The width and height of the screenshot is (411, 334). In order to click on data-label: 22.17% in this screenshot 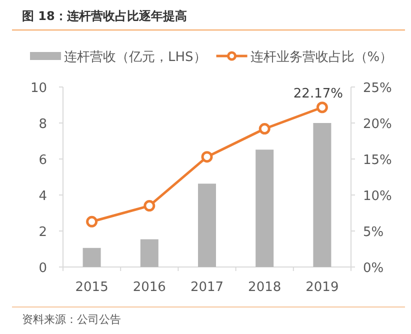, I will do `click(318, 94)`.